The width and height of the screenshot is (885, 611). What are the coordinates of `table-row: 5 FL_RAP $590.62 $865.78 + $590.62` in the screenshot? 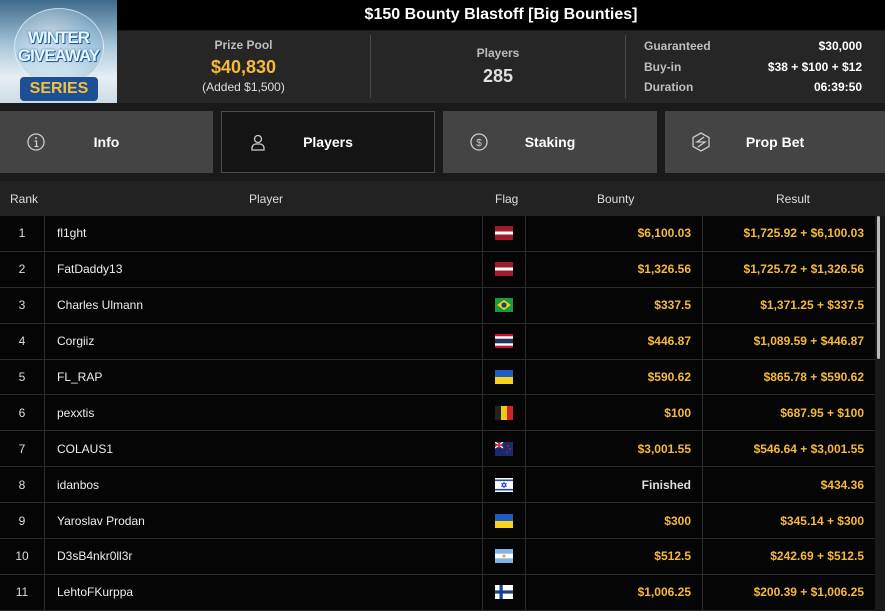 It's located at (437, 377).